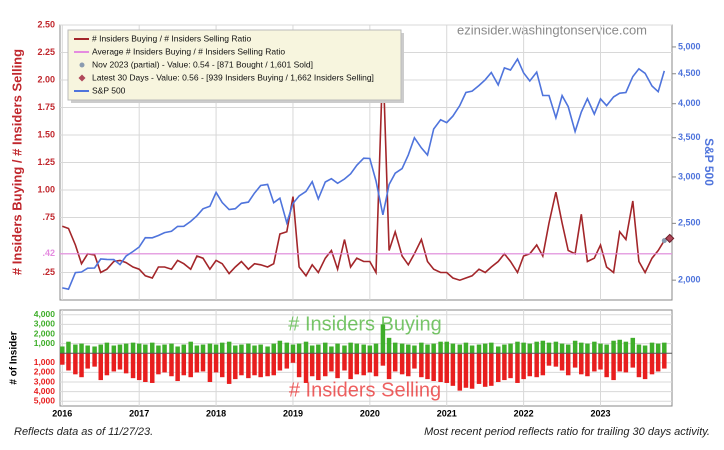 The image size is (724, 450). Describe the element at coordinates (216, 413) in the screenshot. I see `x-tick-label: 2018` at that location.